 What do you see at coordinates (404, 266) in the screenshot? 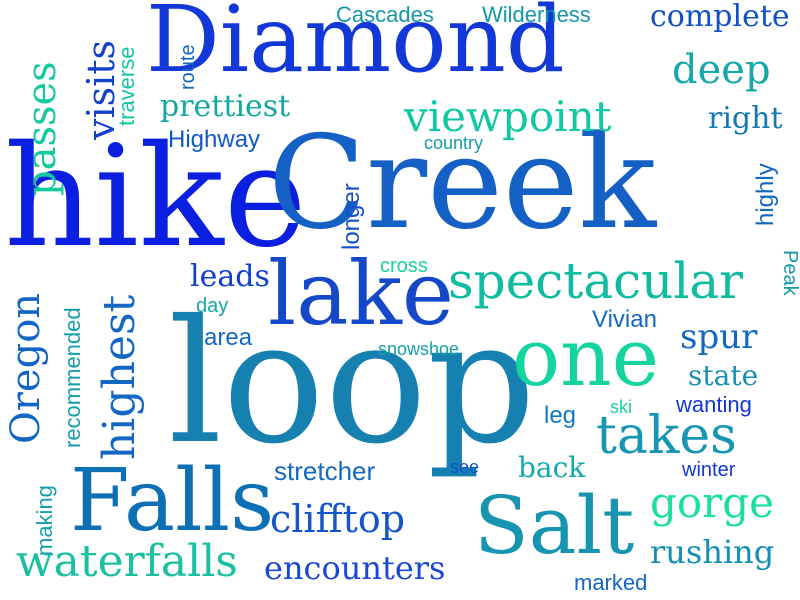
I see `word-cross: cross` at bounding box center [404, 266].